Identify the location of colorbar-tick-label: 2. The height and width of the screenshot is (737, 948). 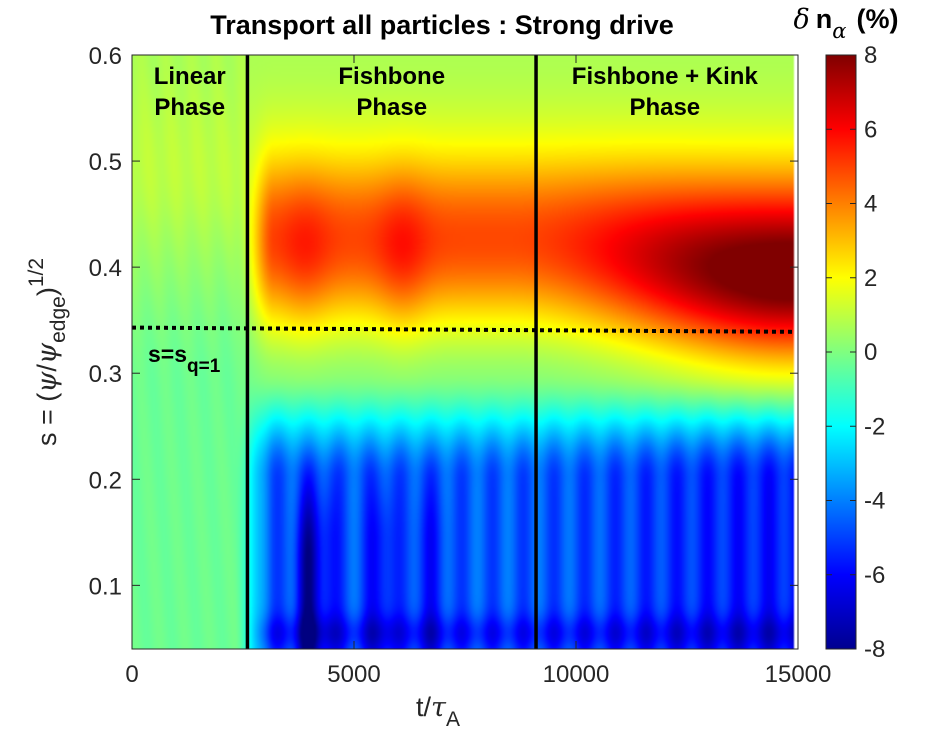
(870, 278).